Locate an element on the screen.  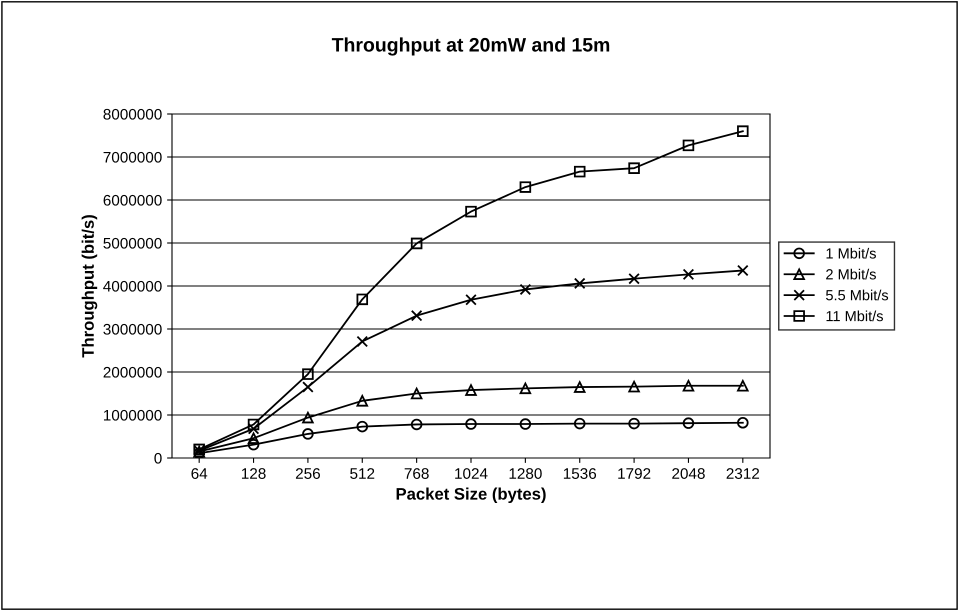
x-tick-label: 1536 is located at coordinates (580, 473).